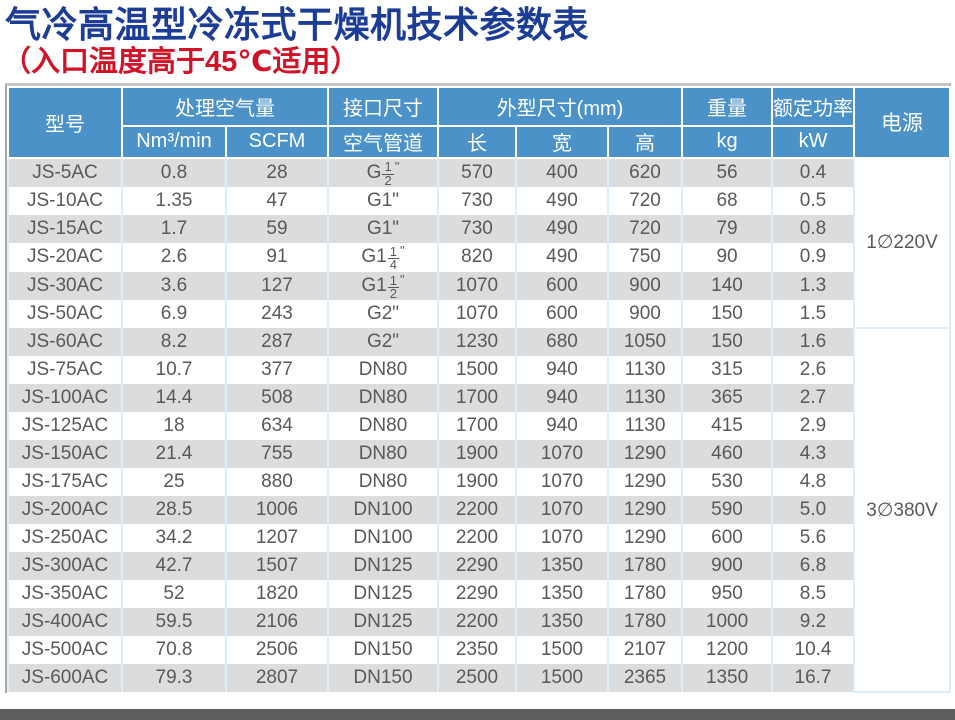 This screenshot has height=720, width=955. I want to click on height-cell: 900, so click(645, 286).